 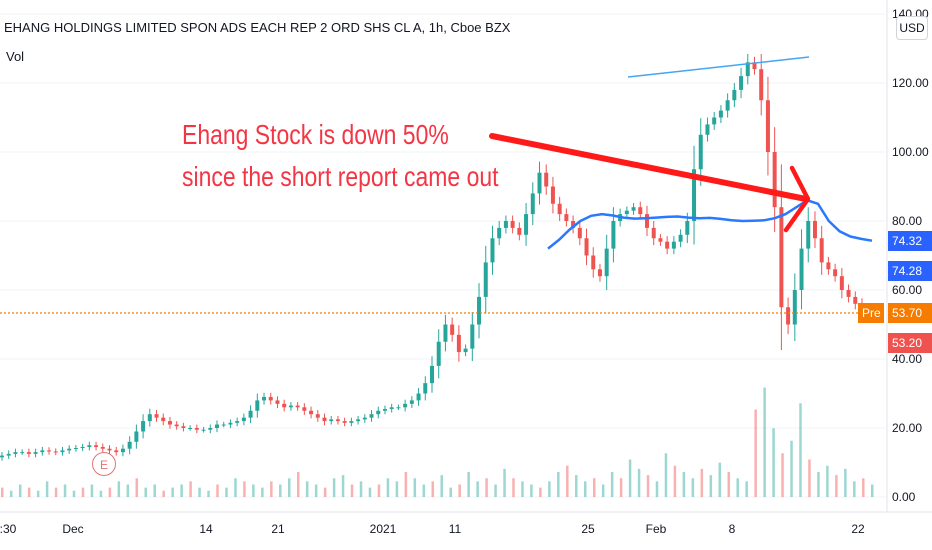 I want to click on y-tick-label: 40.00, so click(x=907, y=359).